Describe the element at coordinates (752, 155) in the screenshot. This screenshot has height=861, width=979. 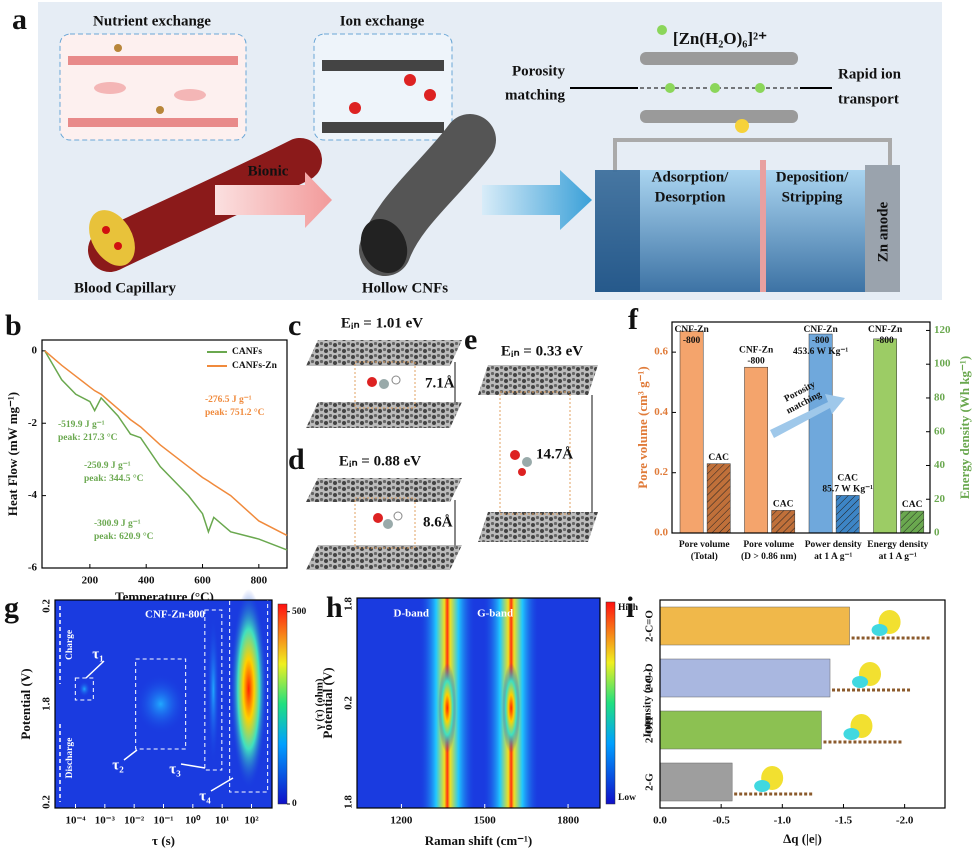
I see `wire` at that location.